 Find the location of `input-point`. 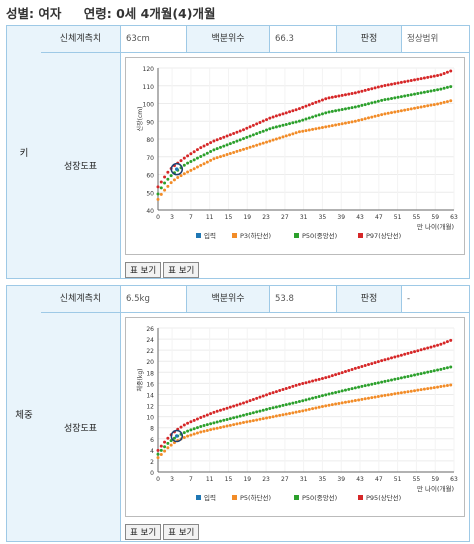

input-point is located at coordinates (176, 169).